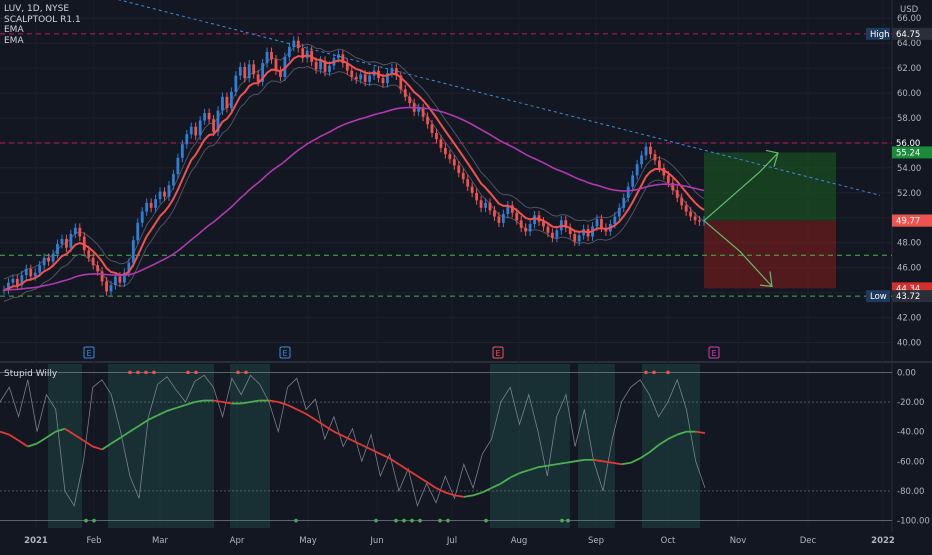 The image size is (932, 555). What do you see at coordinates (878, 297) in the screenshot?
I see `price-tag-text: Low` at bounding box center [878, 297].